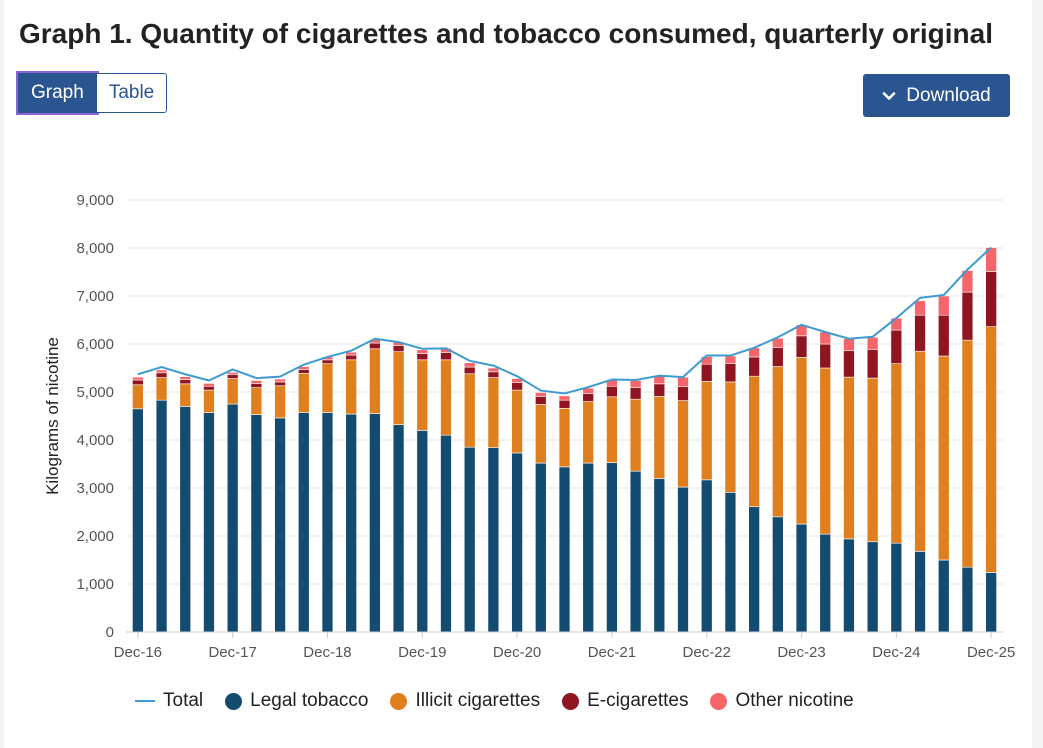 The height and width of the screenshot is (748, 1043). What do you see at coordinates (169, 701) in the screenshot?
I see `legend-item-total: Total` at bounding box center [169, 701].